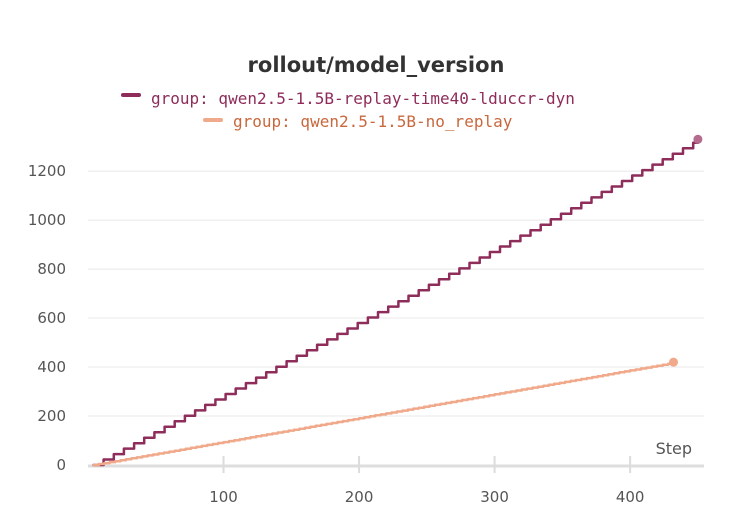 The width and height of the screenshot is (752, 532). Describe the element at coordinates (51, 416) in the screenshot. I see `y-tick-label: 200` at that location.